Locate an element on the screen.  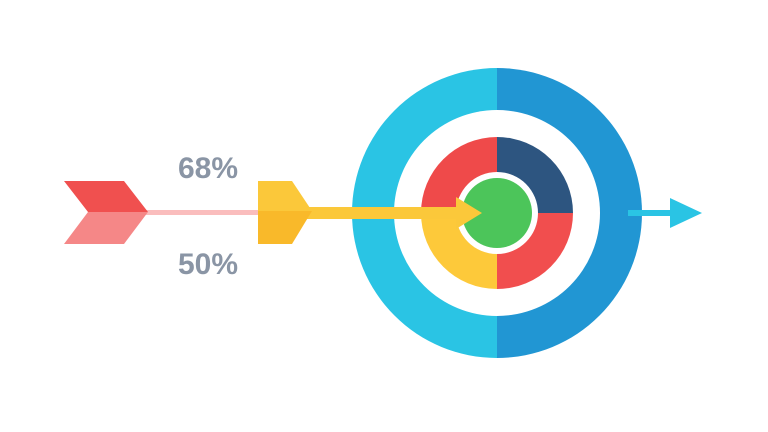
yellow-arrow-head is located at coordinates (469, 213).